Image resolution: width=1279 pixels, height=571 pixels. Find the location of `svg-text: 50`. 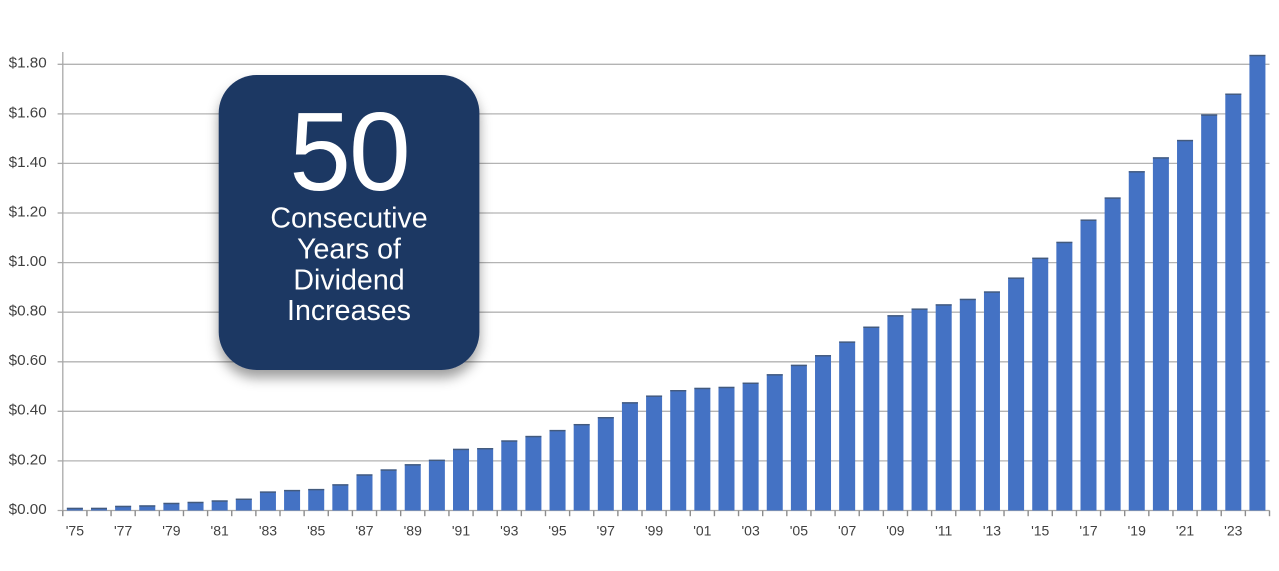

svg-text: 50 is located at coordinates (348, 152).